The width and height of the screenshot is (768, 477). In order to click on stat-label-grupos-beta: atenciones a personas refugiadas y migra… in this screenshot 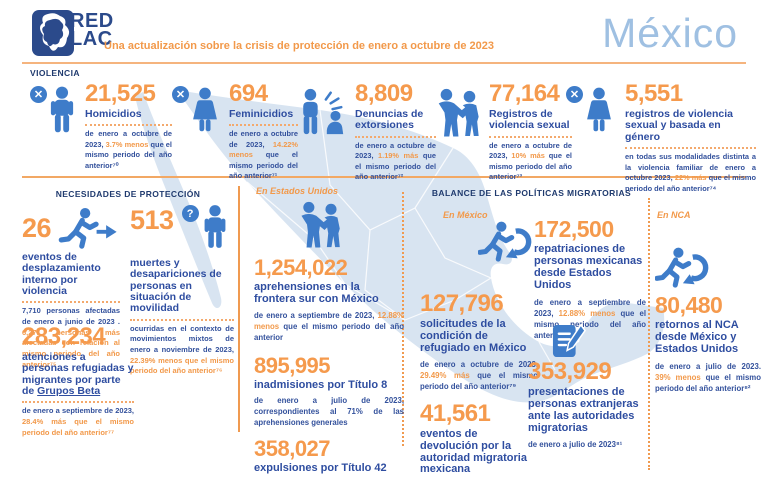, I will do `click(78, 374)`.